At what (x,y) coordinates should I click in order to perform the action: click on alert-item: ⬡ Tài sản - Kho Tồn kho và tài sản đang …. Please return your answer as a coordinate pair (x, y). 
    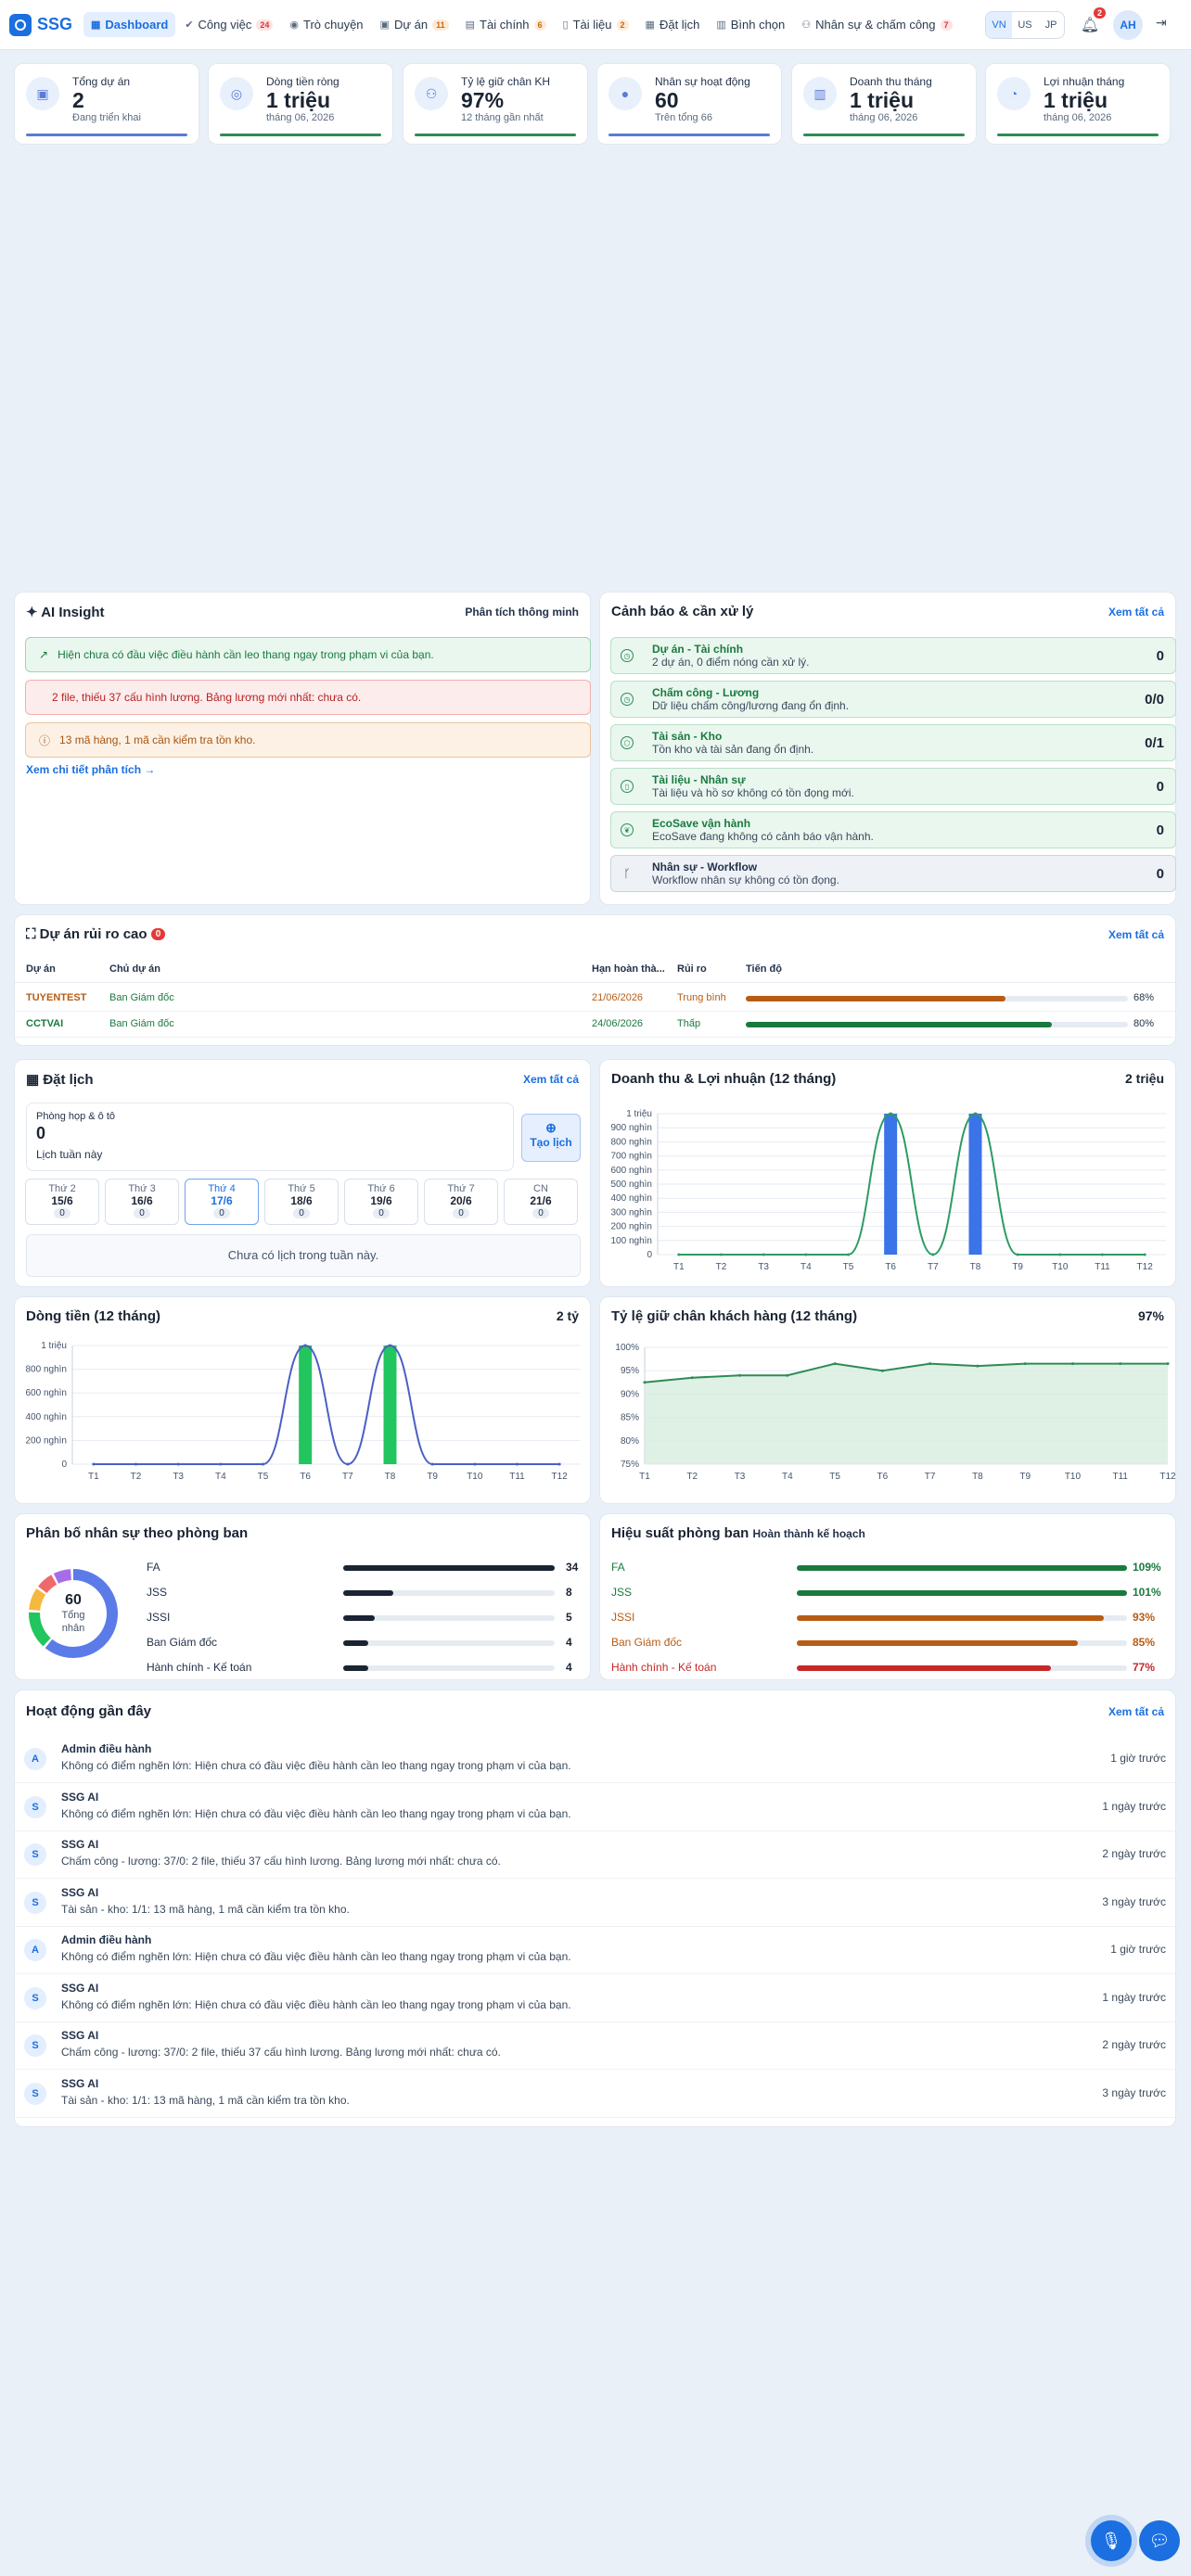
    Looking at the image, I should click on (893, 742).